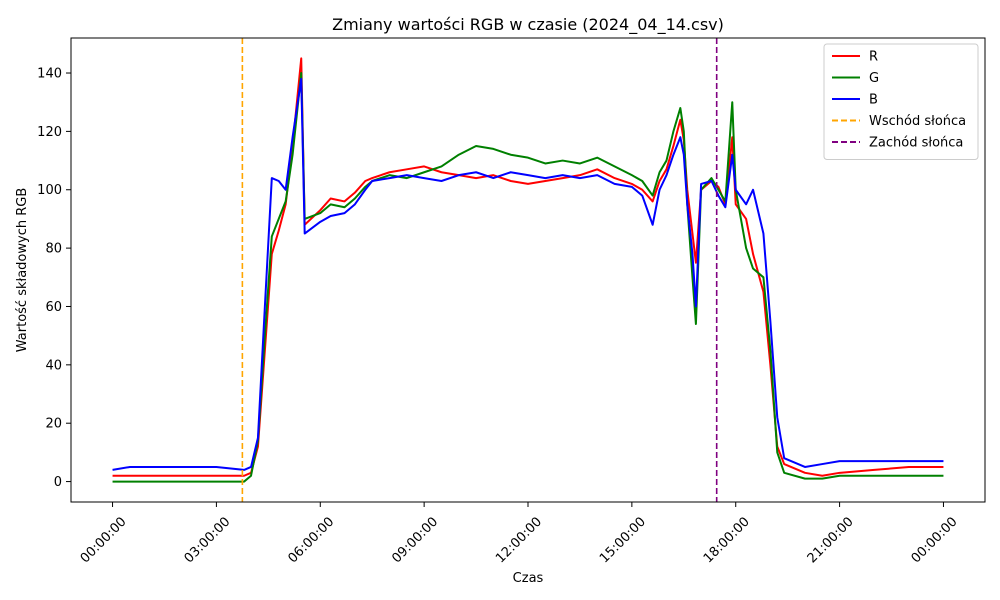  Describe the element at coordinates (873, 100) in the screenshot. I see `legend-label: B` at that location.